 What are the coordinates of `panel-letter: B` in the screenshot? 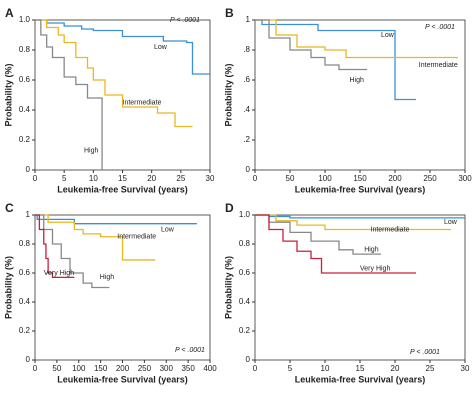 It's located at (229, 13).